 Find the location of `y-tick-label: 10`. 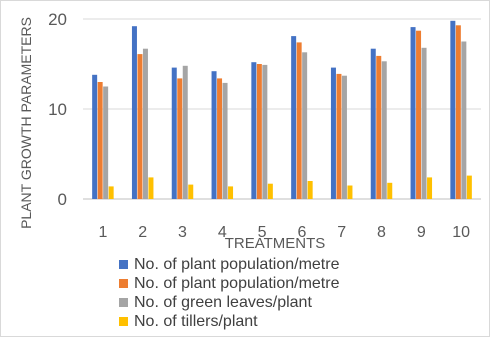

y-tick-label: 10 is located at coordinates (57, 109).